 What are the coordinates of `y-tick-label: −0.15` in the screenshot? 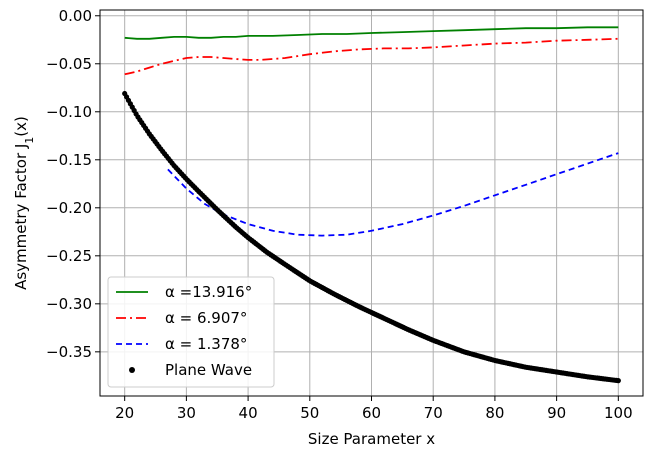 It's located at (69, 160).